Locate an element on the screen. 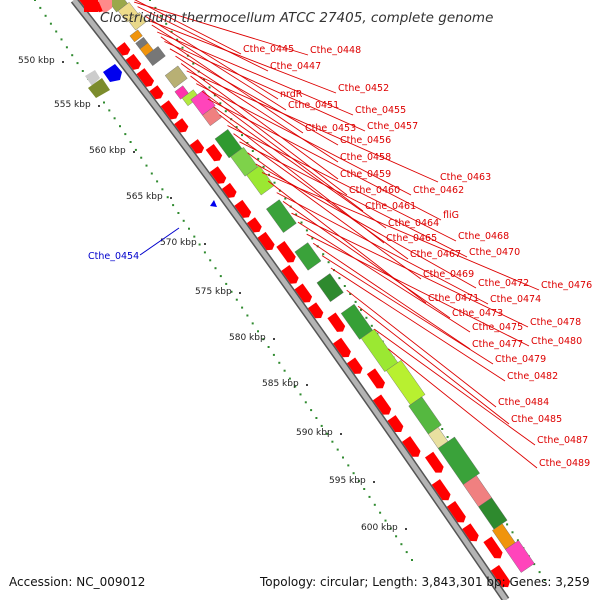 This screenshot has width=600, height=600. gene-label: Cthe_0465 is located at coordinates (411, 238).